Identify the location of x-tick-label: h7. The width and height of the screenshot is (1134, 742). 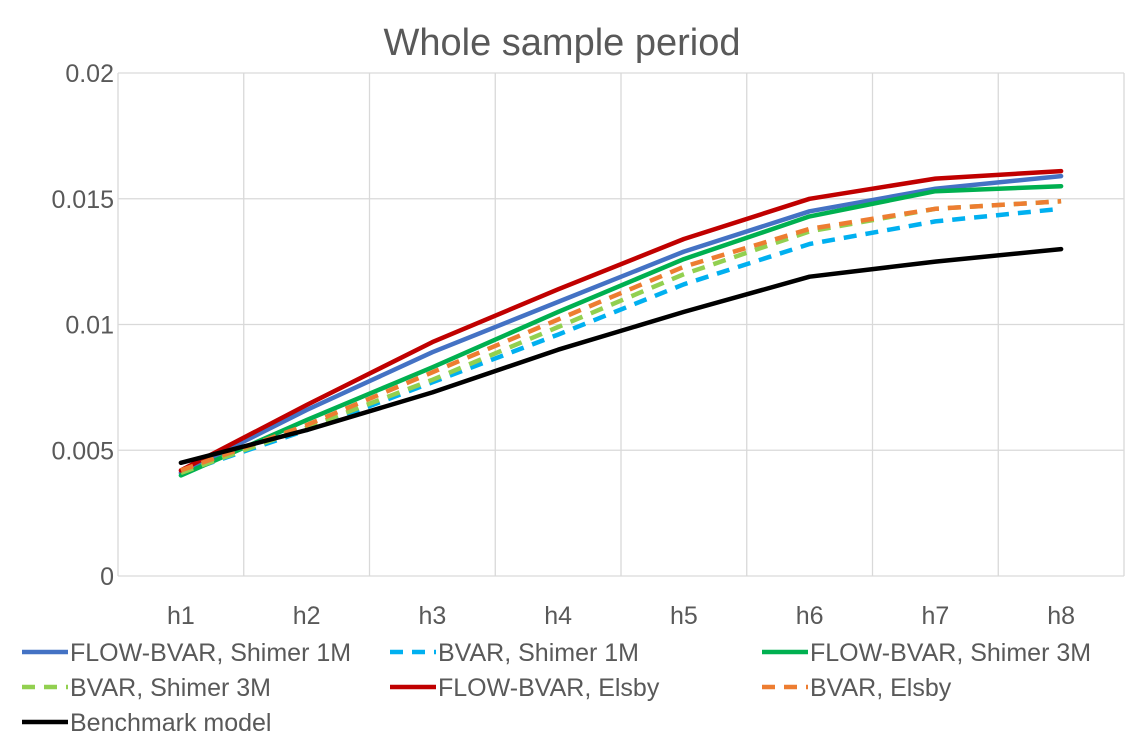
(935, 616).